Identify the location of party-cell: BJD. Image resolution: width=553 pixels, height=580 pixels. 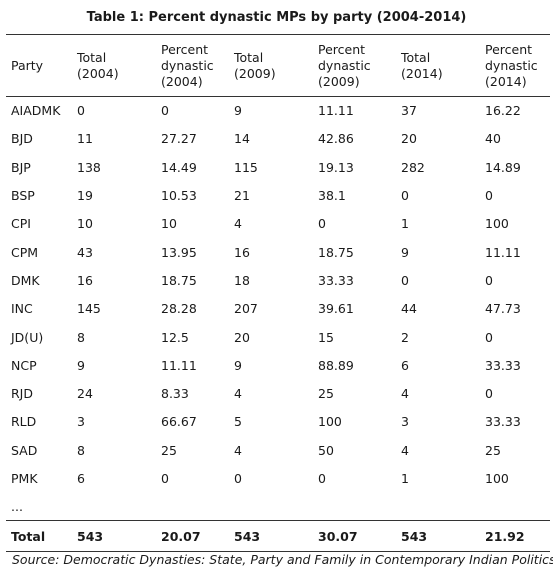
(22, 139).